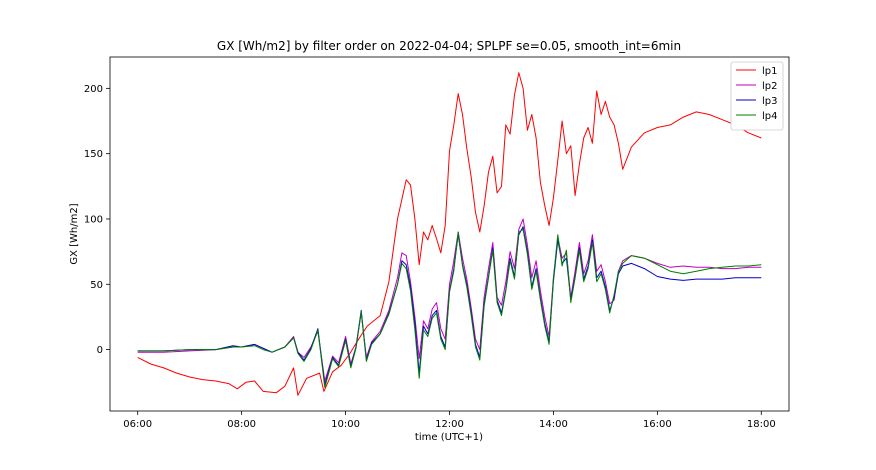 The width and height of the screenshot is (876, 470). I want to click on x-tick-label: 14:00, so click(553, 424).